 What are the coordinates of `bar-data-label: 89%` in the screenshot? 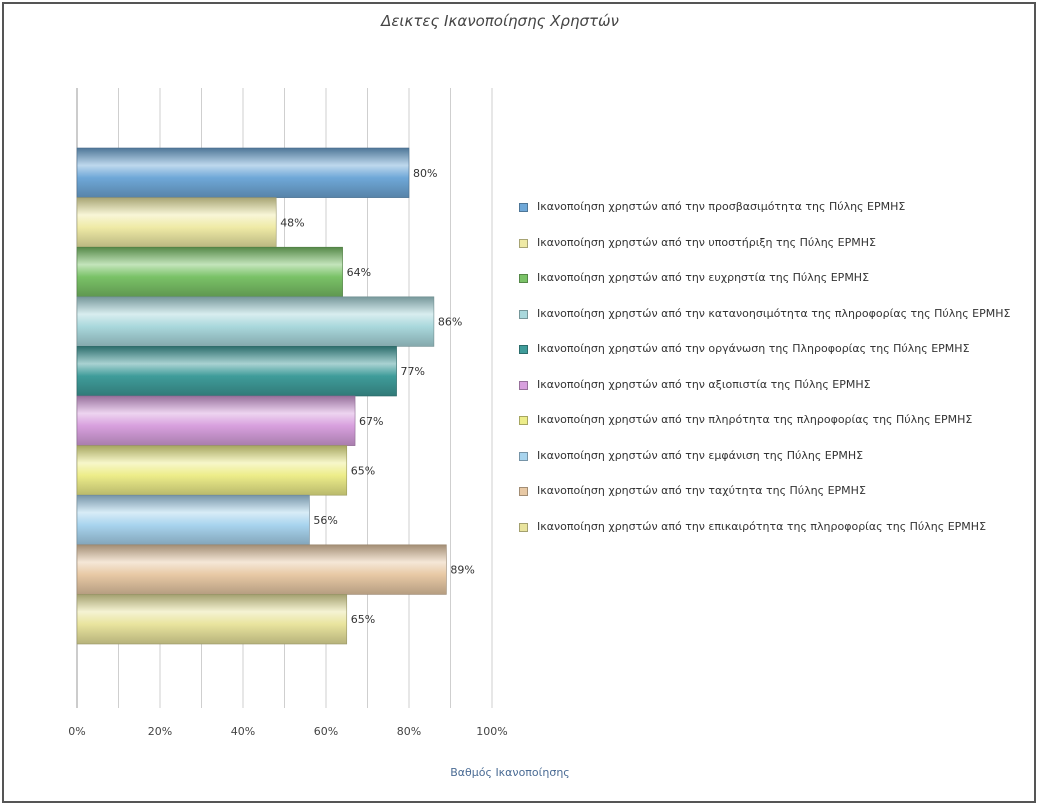 It's located at (462, 570).